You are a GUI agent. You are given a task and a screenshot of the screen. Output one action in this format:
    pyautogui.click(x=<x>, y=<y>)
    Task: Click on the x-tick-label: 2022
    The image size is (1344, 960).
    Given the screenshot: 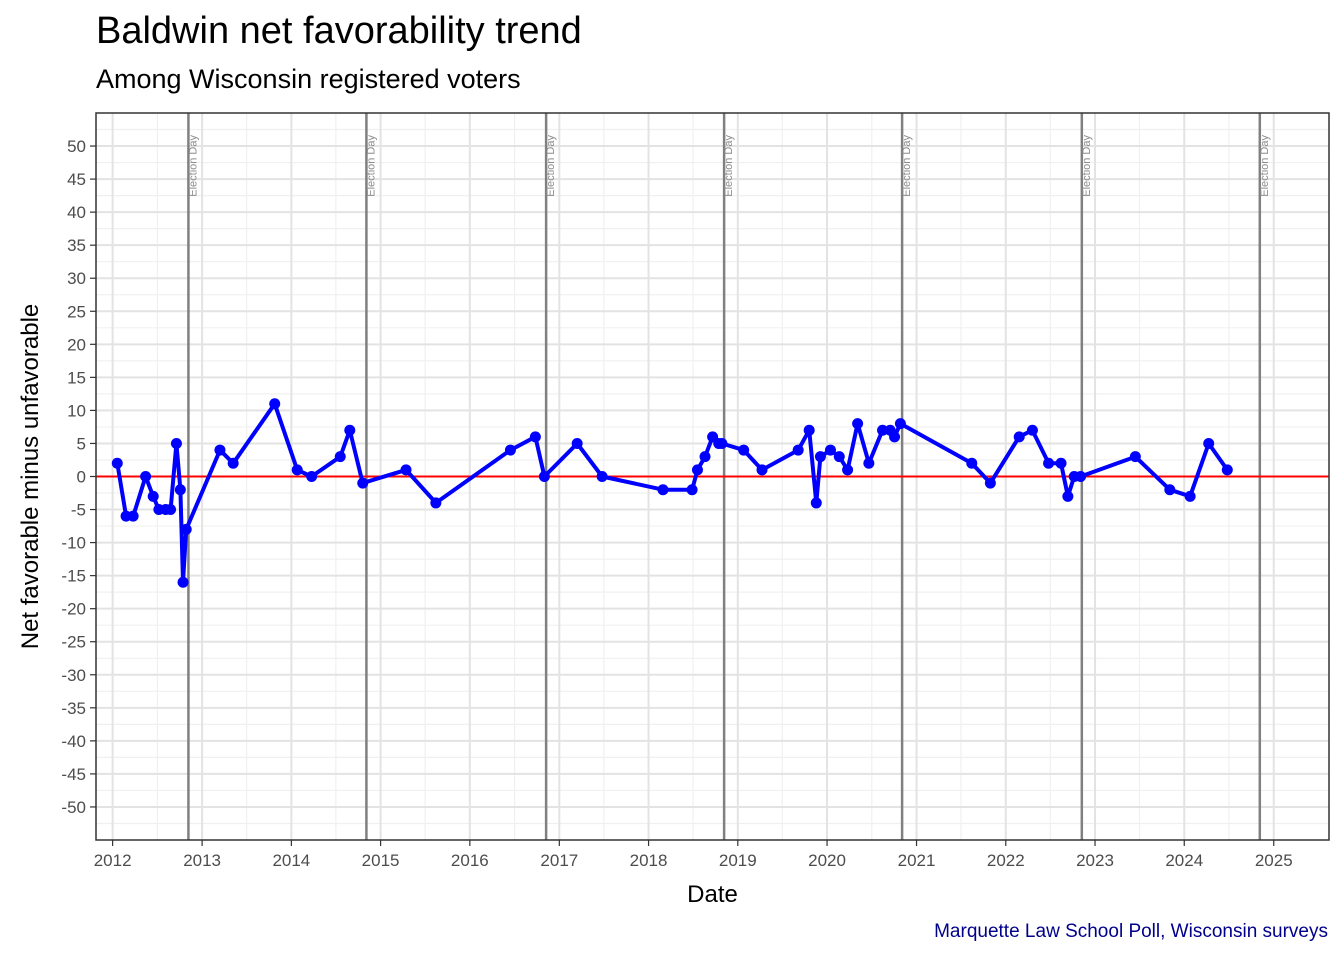 What is the action you would take?
    pyautogui.click(x=1006, y=860)
    